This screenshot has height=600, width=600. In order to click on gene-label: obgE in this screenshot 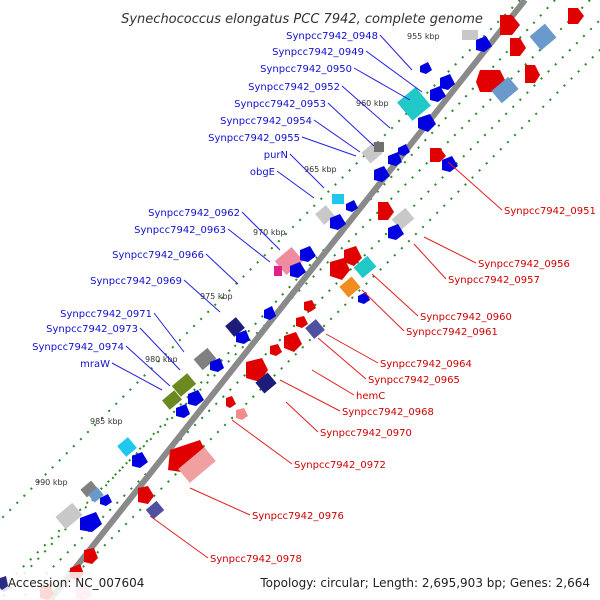, I will do `click(262, 172)`.